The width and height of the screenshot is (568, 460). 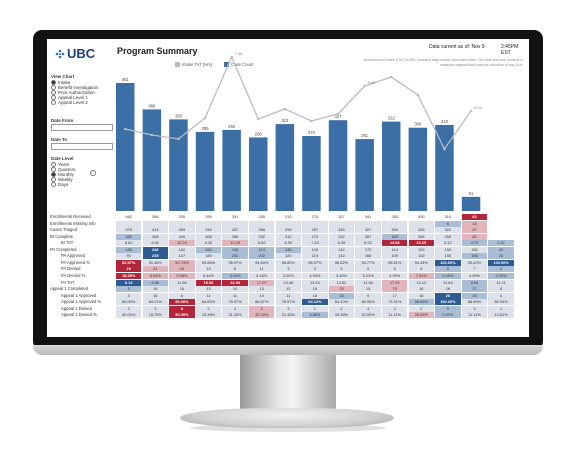 What do you see at coordinates (81, 53) in the screenshot?
I see `logo-text: UBC` at bounding box center [81, 53].